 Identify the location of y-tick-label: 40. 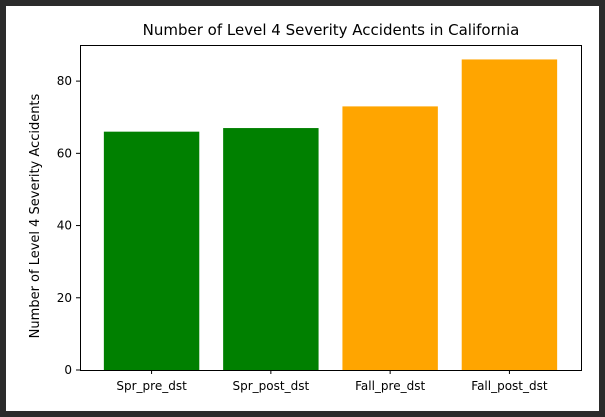
(64, 226).